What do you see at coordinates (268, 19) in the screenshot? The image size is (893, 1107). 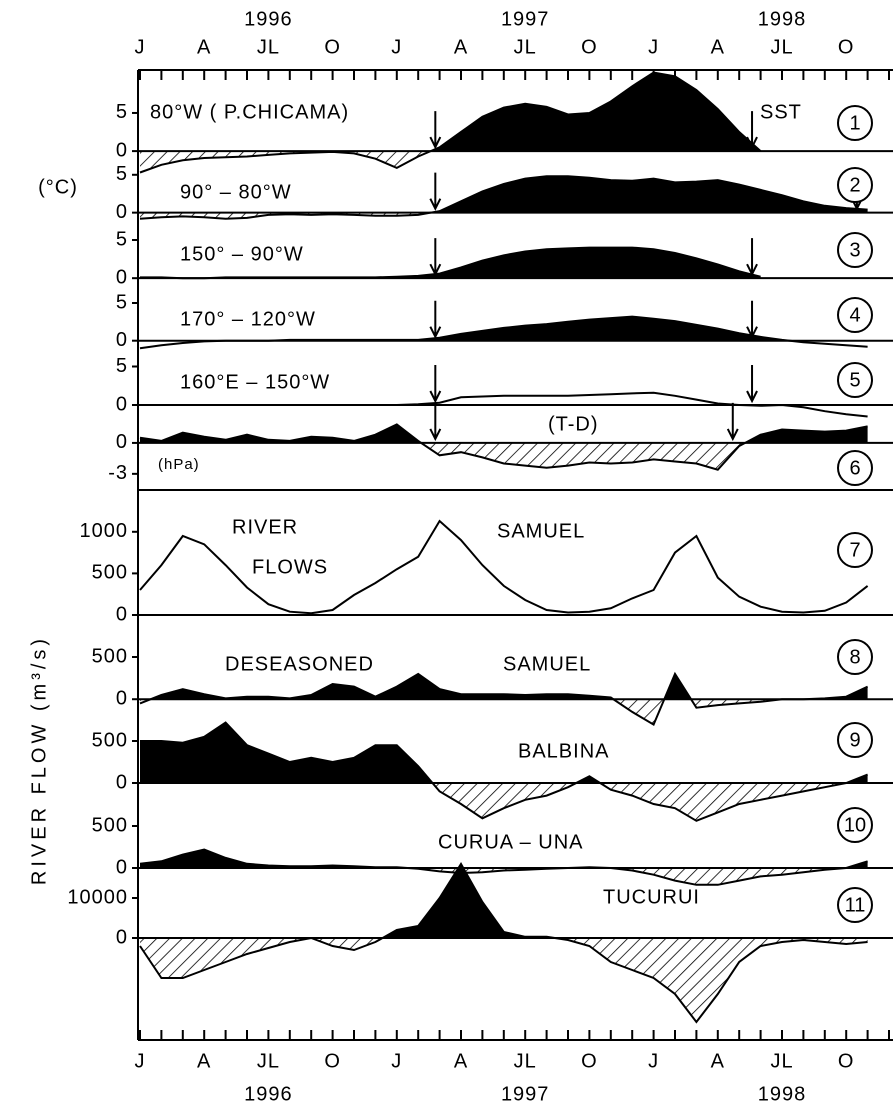 I see `year-label: 1996` at bounding box center [268, 19].